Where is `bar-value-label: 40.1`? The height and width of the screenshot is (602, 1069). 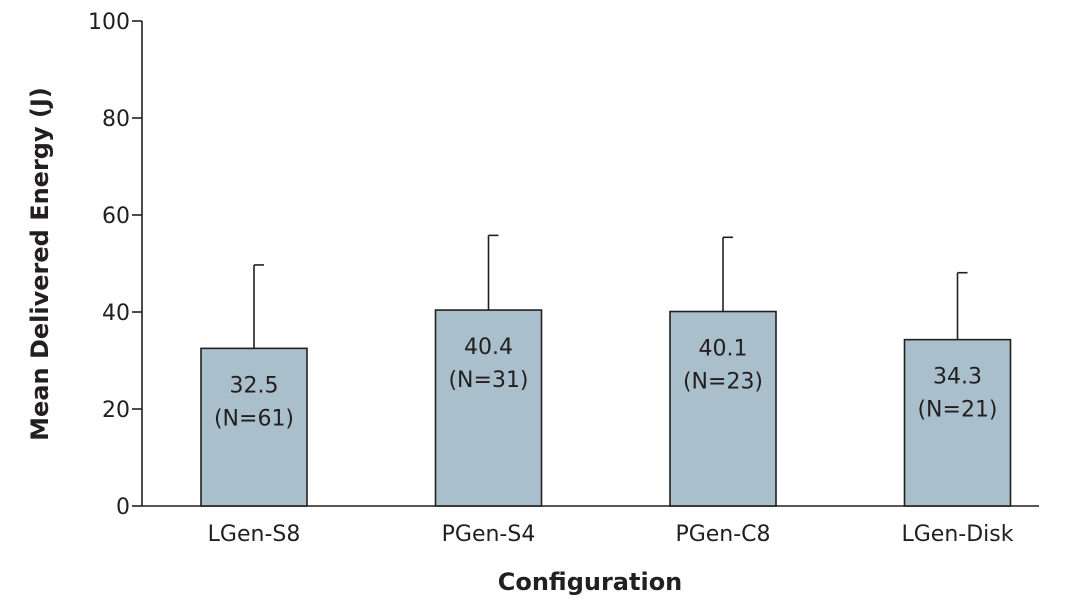
bar-value-label: 40.1 is located at coordinates (723, 349).